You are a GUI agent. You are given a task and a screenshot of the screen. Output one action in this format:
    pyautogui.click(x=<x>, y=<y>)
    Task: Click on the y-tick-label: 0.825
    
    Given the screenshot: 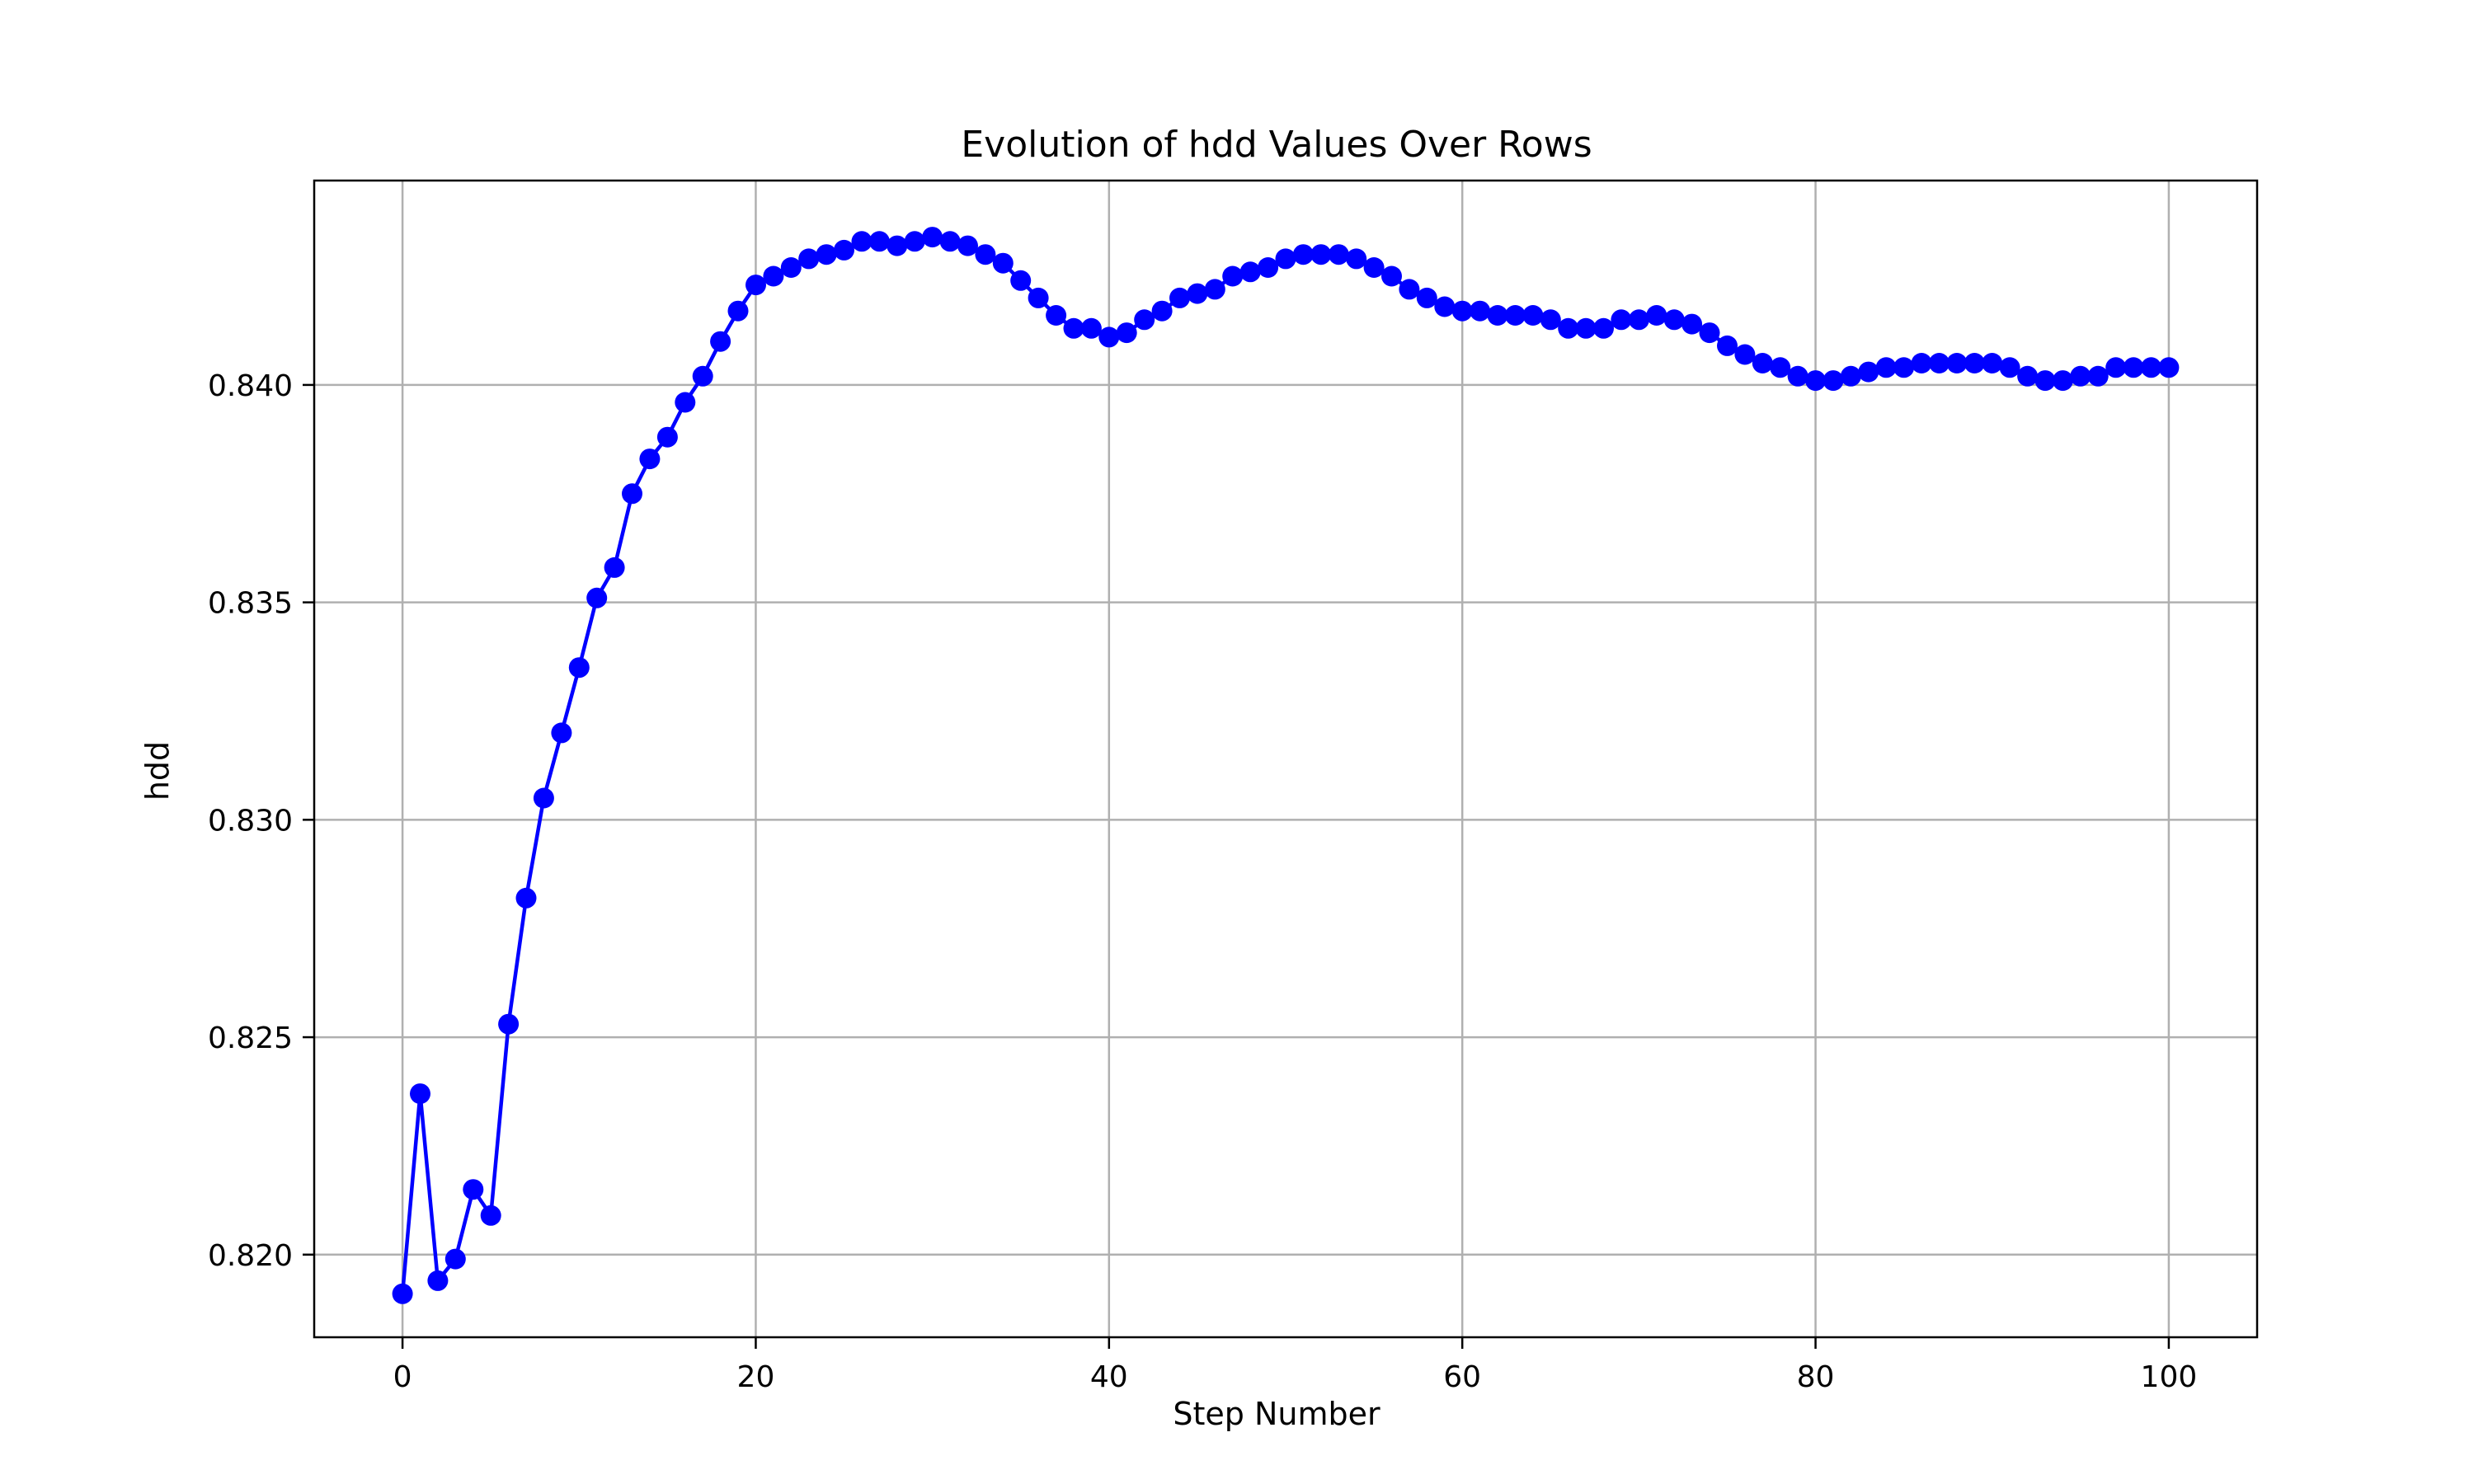 What is the action you would take?
    pyautogui.click(x=250, y=1038)
    